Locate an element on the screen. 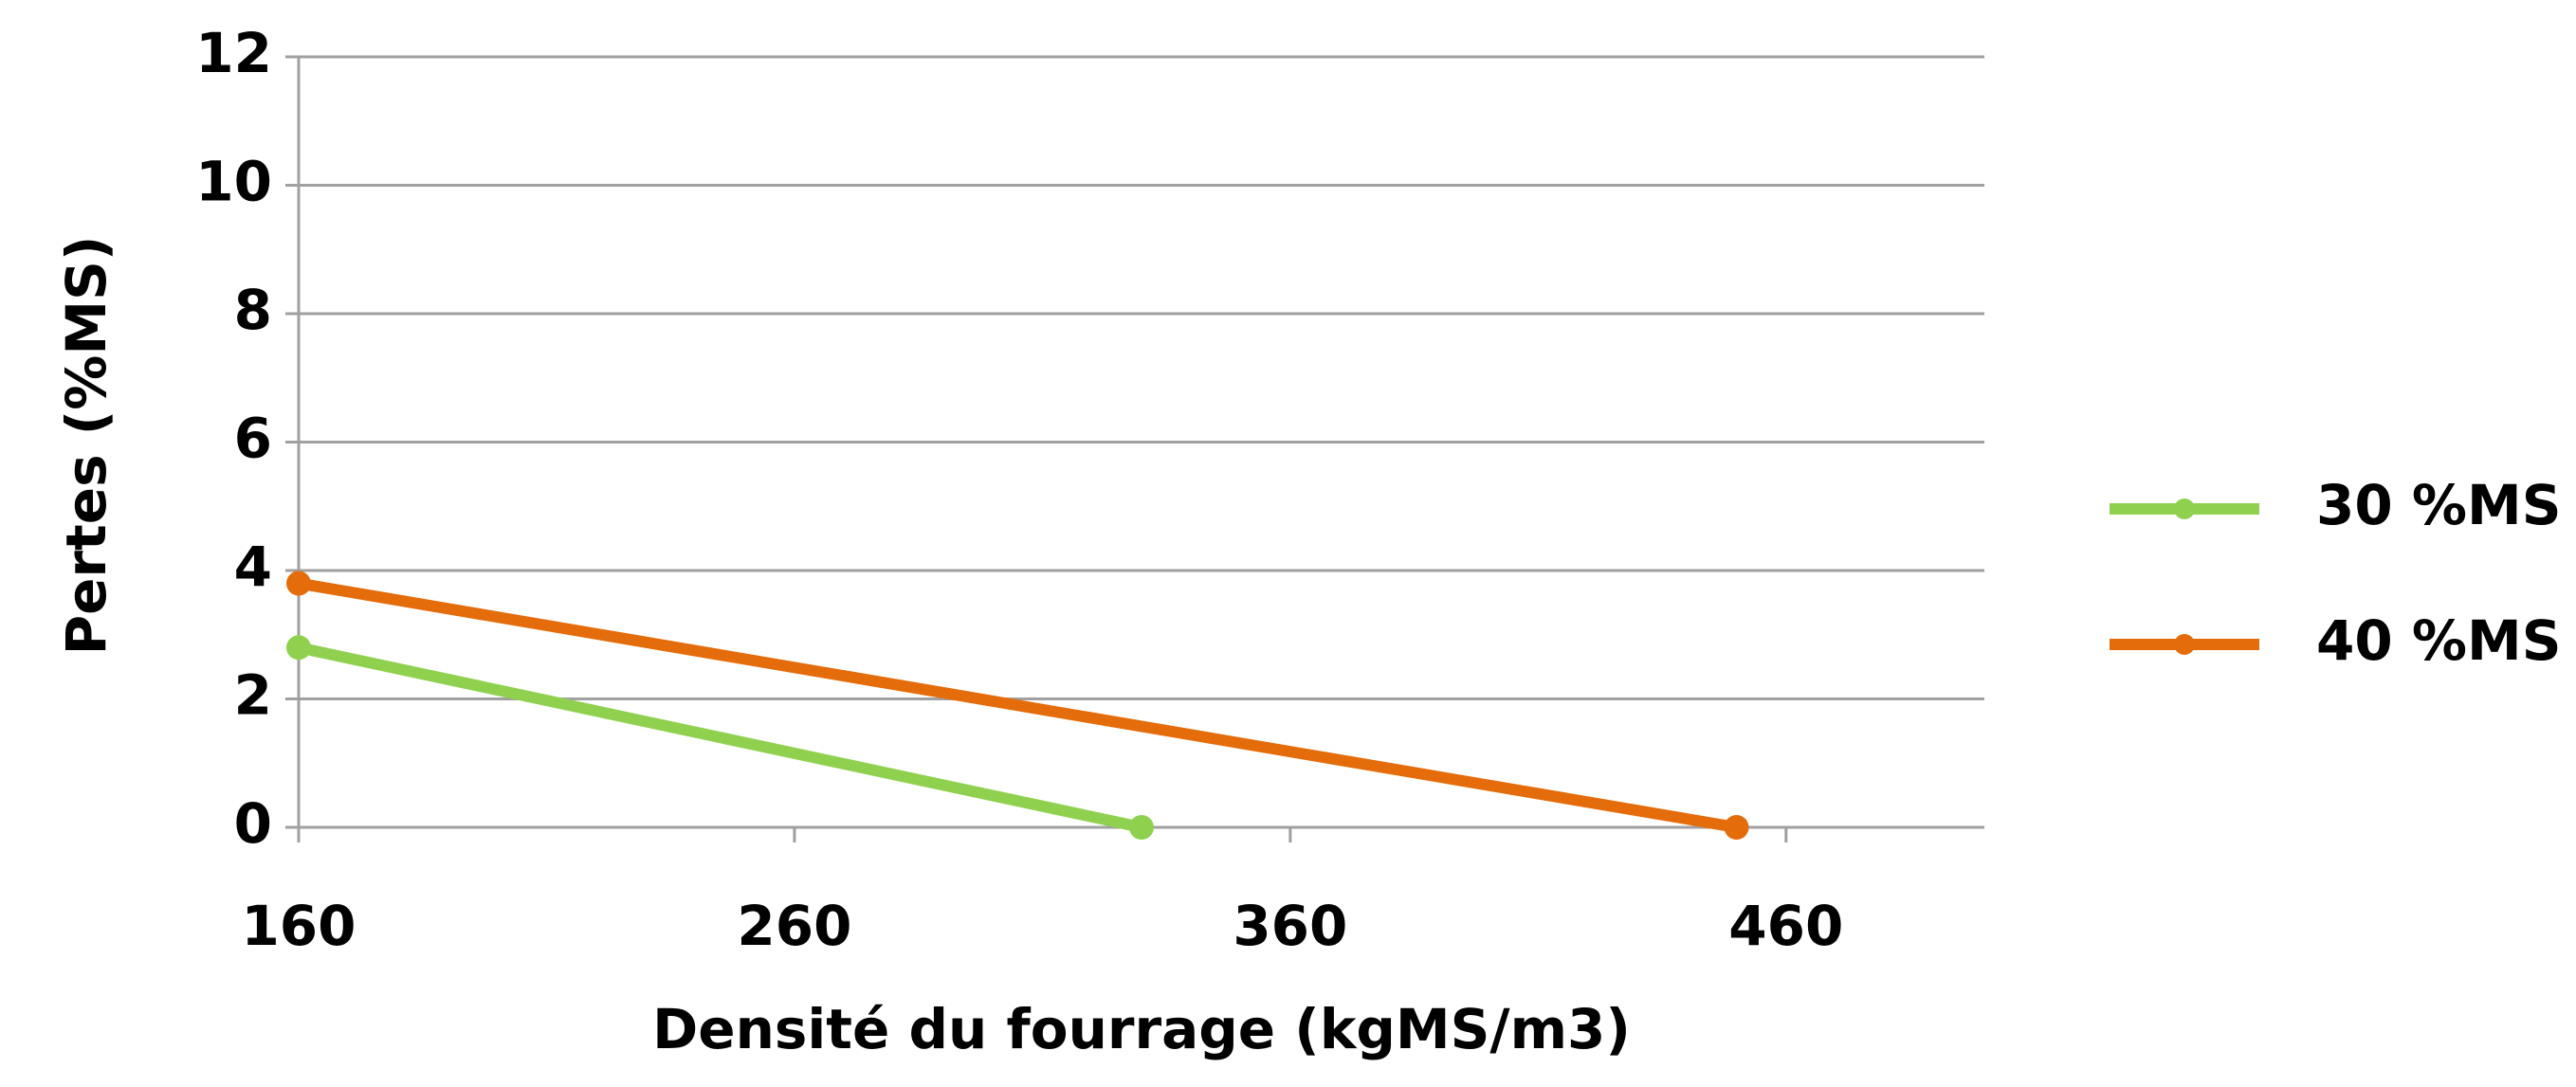 The image size is (2576, 1087). y-tick-label: 12 is located at coordinates (233, 53).